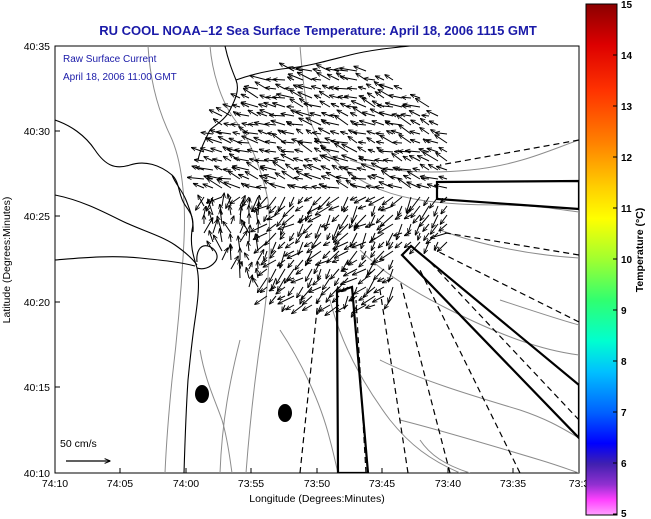 The height and width of the screenshot is (519, 651). I want to click on colorbar-tick-label: 9, so click(624, 311).